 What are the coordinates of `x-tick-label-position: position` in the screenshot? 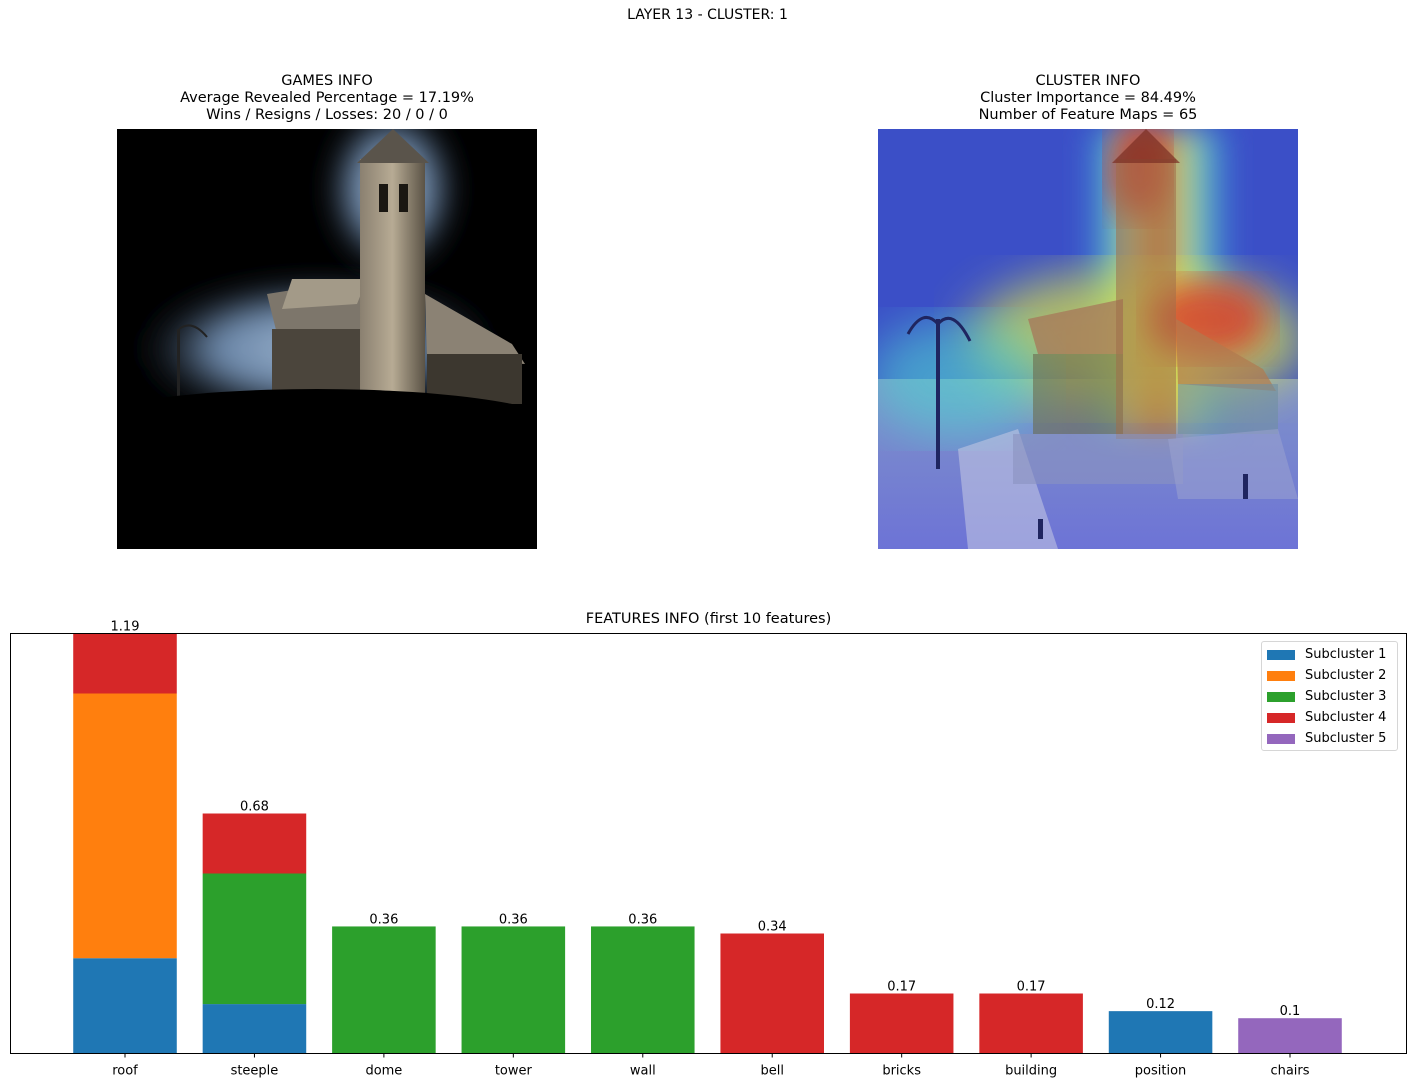 It's located at (1161, 1071).